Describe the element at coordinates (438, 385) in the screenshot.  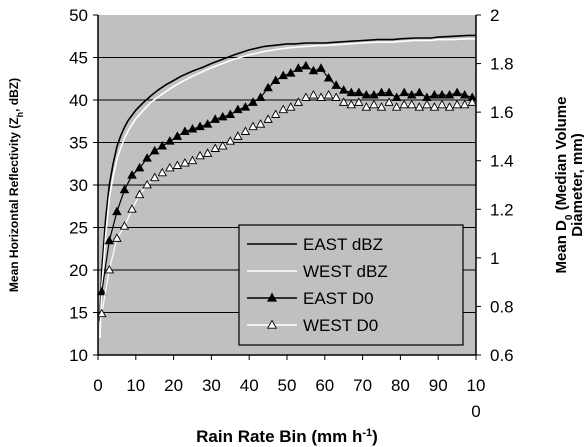
I see `x-tick-label-line: 90` at that location.